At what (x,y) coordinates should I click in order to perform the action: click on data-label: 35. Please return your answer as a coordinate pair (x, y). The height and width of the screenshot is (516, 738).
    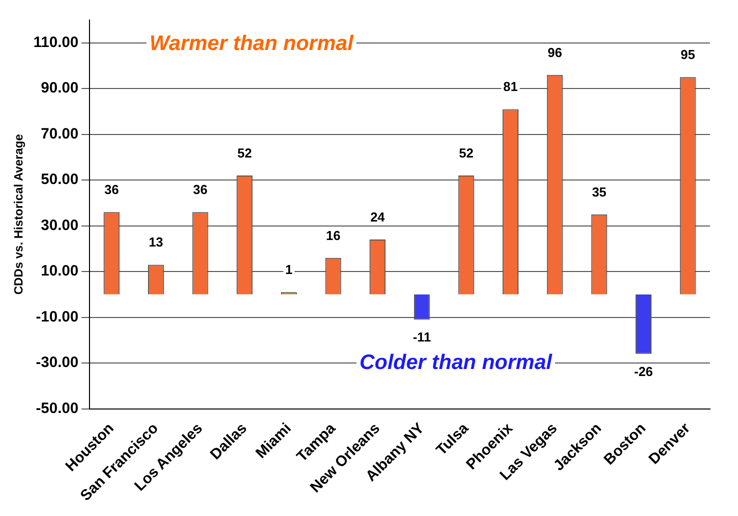
    Looking at the image, I should click on (599, 192).